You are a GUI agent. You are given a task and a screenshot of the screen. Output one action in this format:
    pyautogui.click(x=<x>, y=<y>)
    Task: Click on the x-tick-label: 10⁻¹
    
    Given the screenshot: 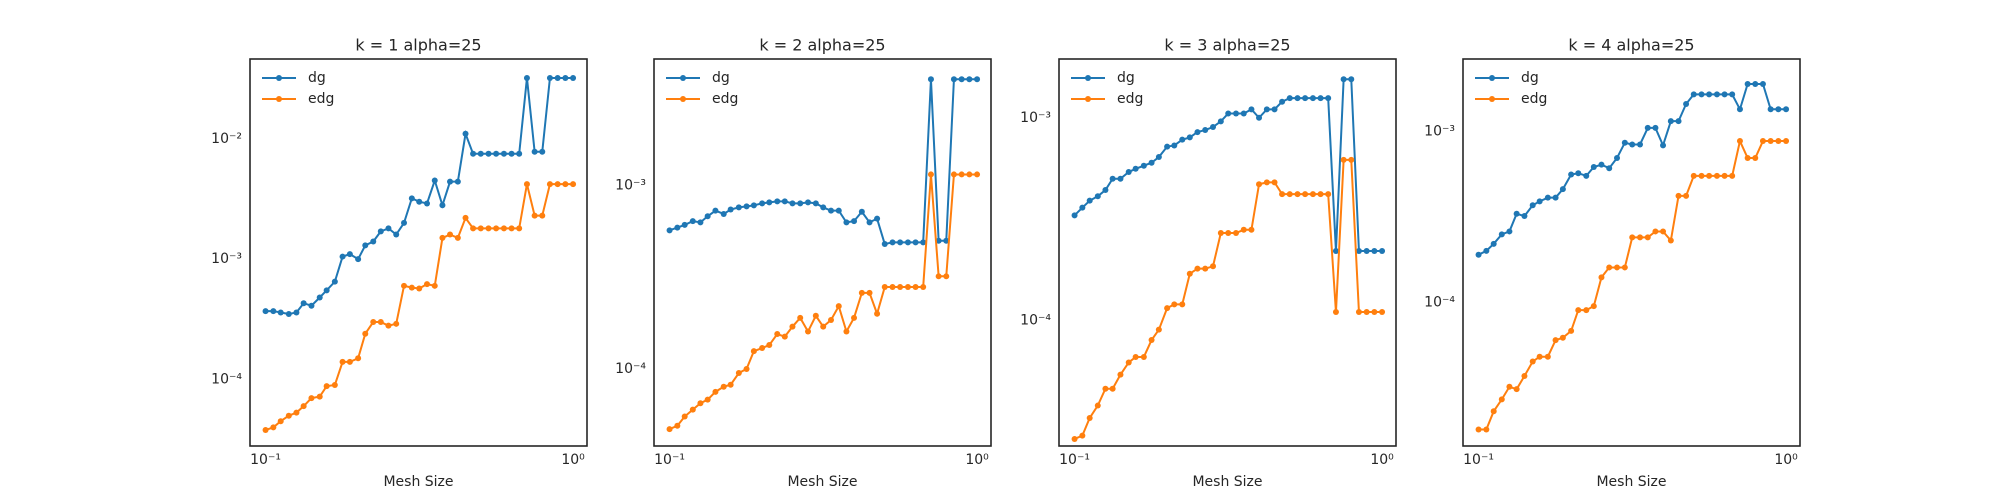 What is the action you would take?
    pyautogui.click(x=1074, y=460)
    